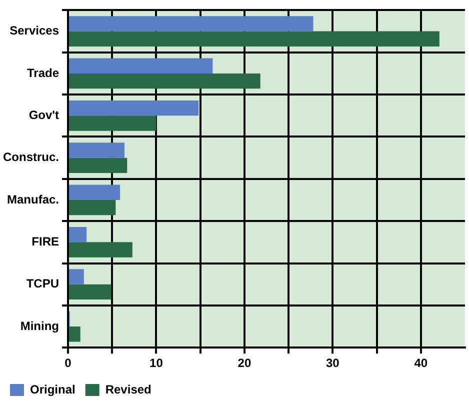 The height and width of the screenshot is (406, 469). I want to click on y-tick-label: Construc., so click(31, 157).